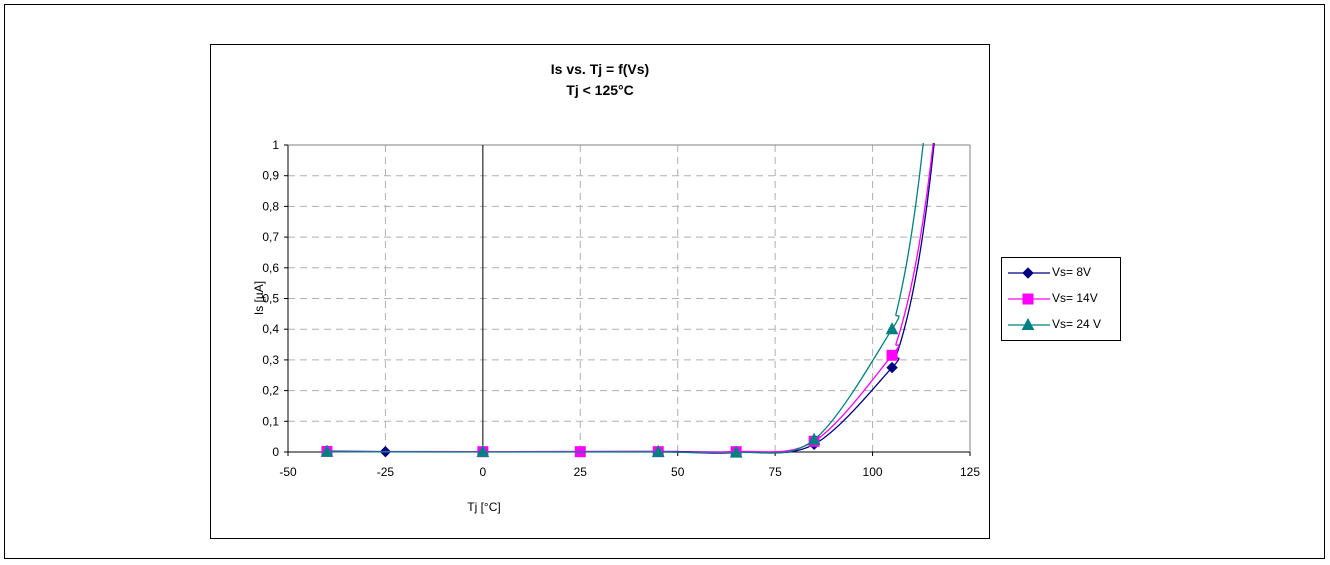 The image size is (1330, 565). What do you see at coordinates (970, 472) in the screenshot?
I see `x-tick-label: 125` at bounding box center [970, 472].